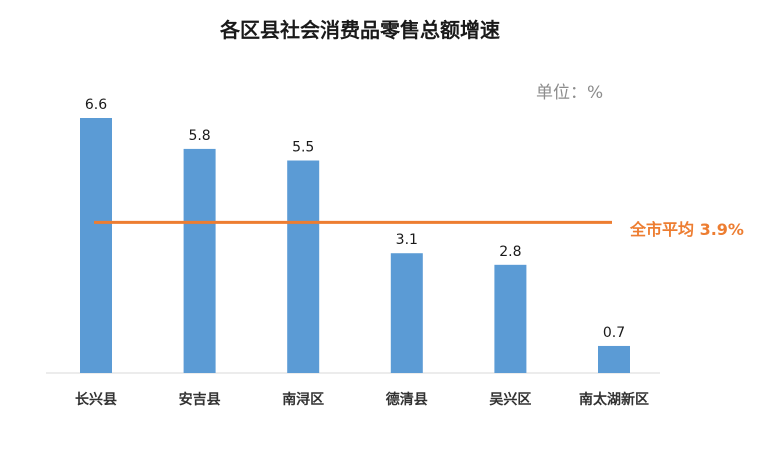 The image size is (768, 467). Describe the element at coordinates (96, 105) in the screenshot. I see `data-label-1: 6.6` at that location.